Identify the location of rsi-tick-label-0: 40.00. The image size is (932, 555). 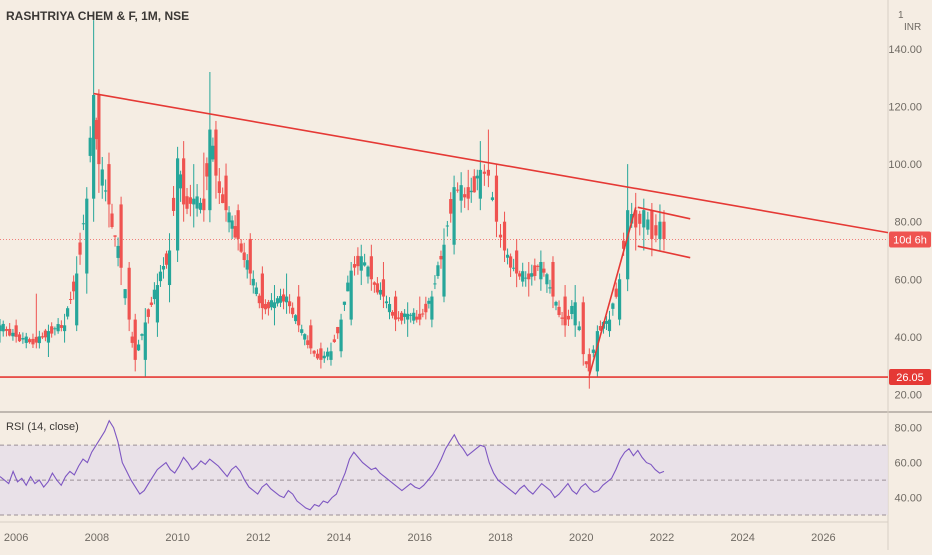
(908, 499).